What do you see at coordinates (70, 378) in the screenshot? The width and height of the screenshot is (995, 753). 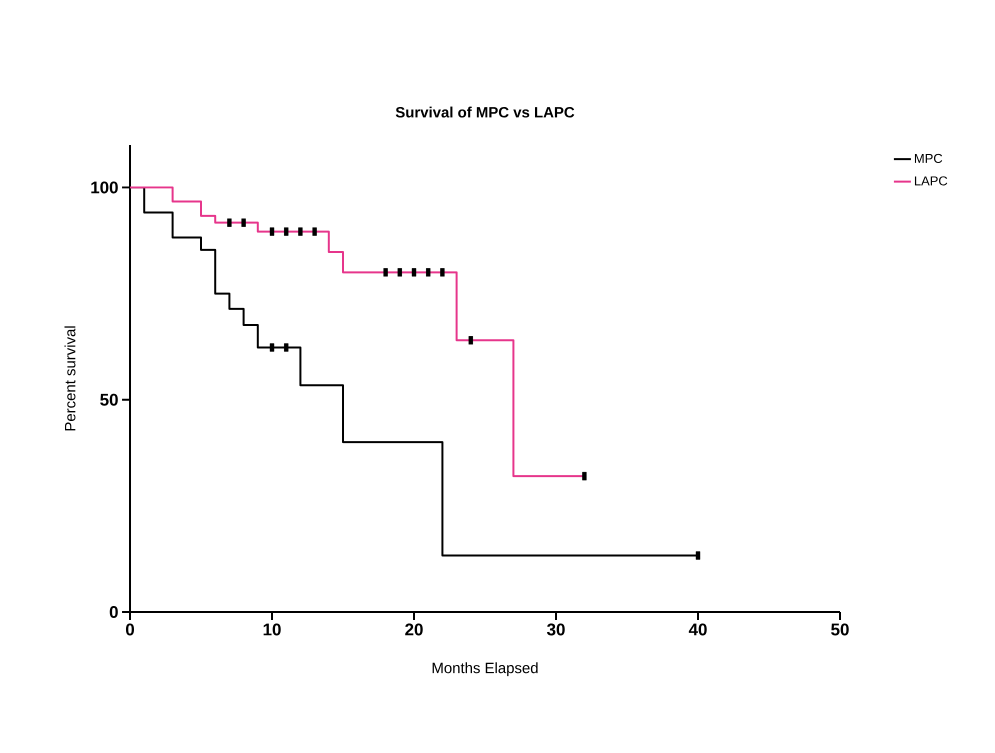 I see `y-axis-title: Percent survival` at bounding box center [70, 378].